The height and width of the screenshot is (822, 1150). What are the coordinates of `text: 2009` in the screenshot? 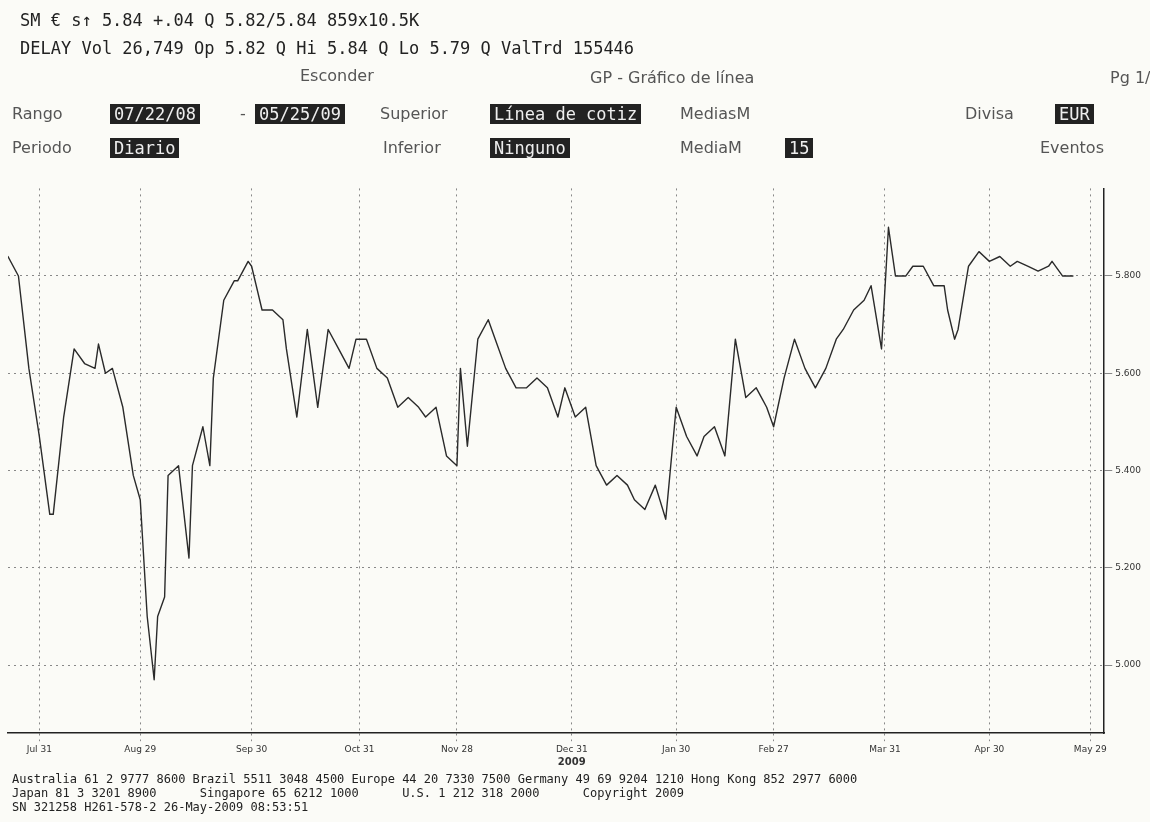 It's located at (571, 762).